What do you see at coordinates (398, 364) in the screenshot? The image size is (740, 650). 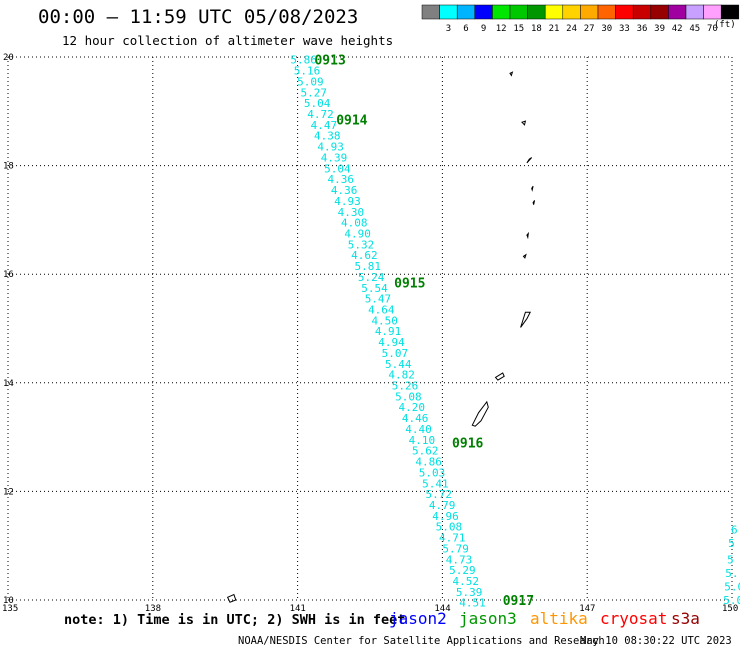 I see `wave-height-value: 5.44` at bounding box center [398, 364].